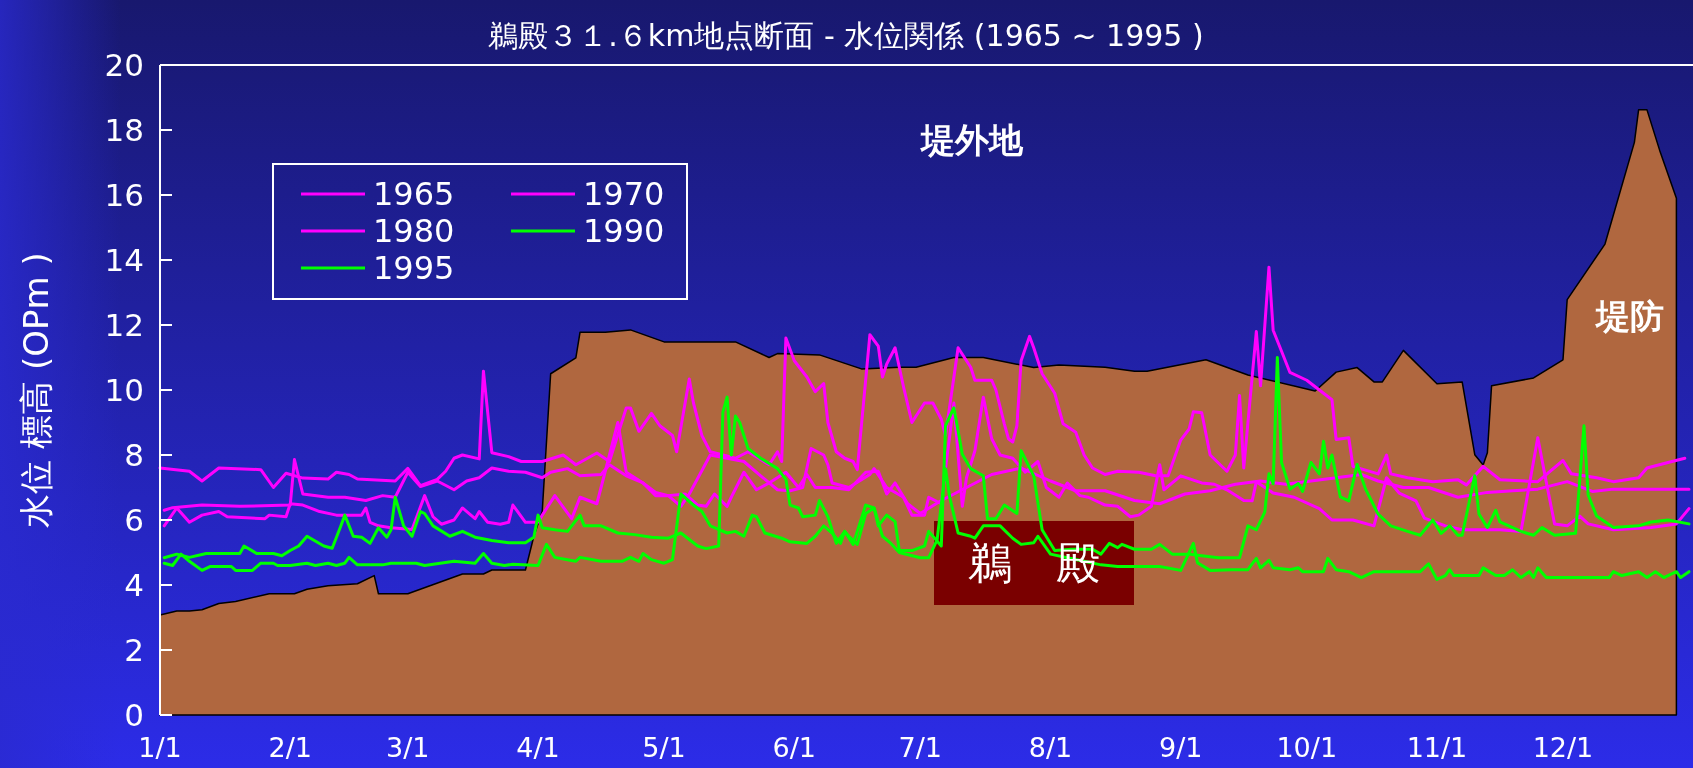 This screenshot has width=1693, height=768. I want to click on y-tick-label: 4, so click(134, 585).